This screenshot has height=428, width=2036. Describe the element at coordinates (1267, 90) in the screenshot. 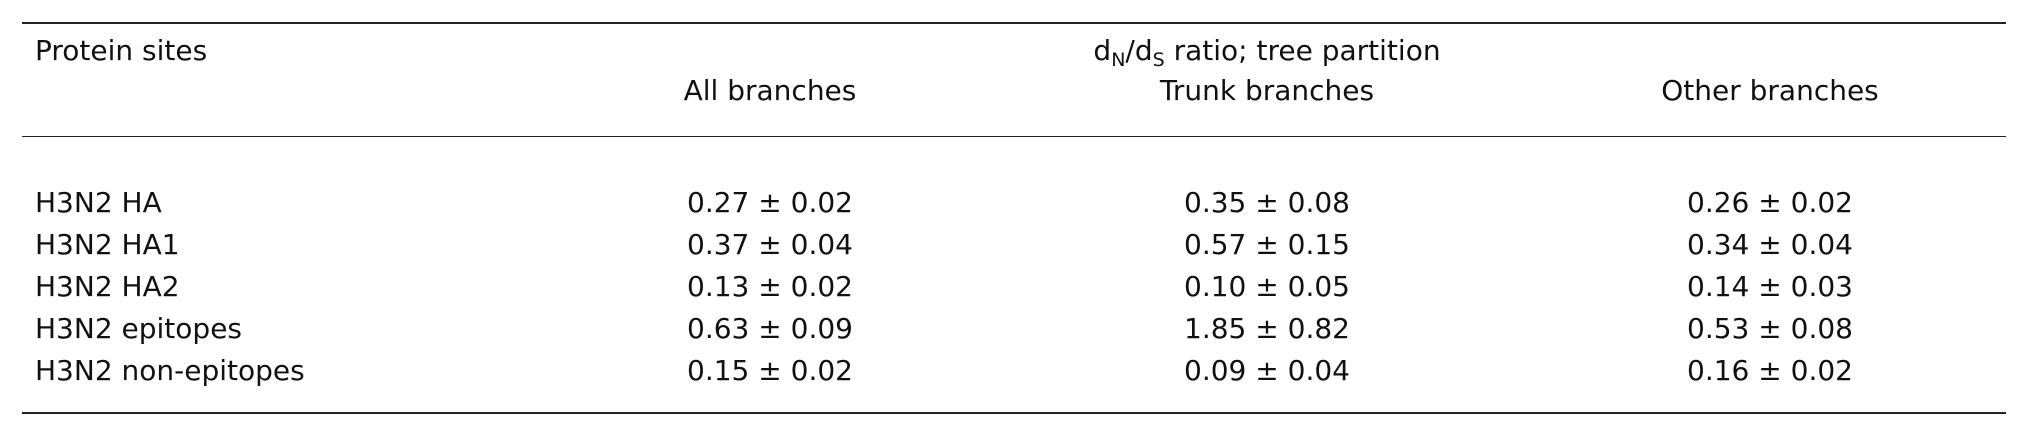

I see `column-header-trunk-branches: Trunk branches` at that location.